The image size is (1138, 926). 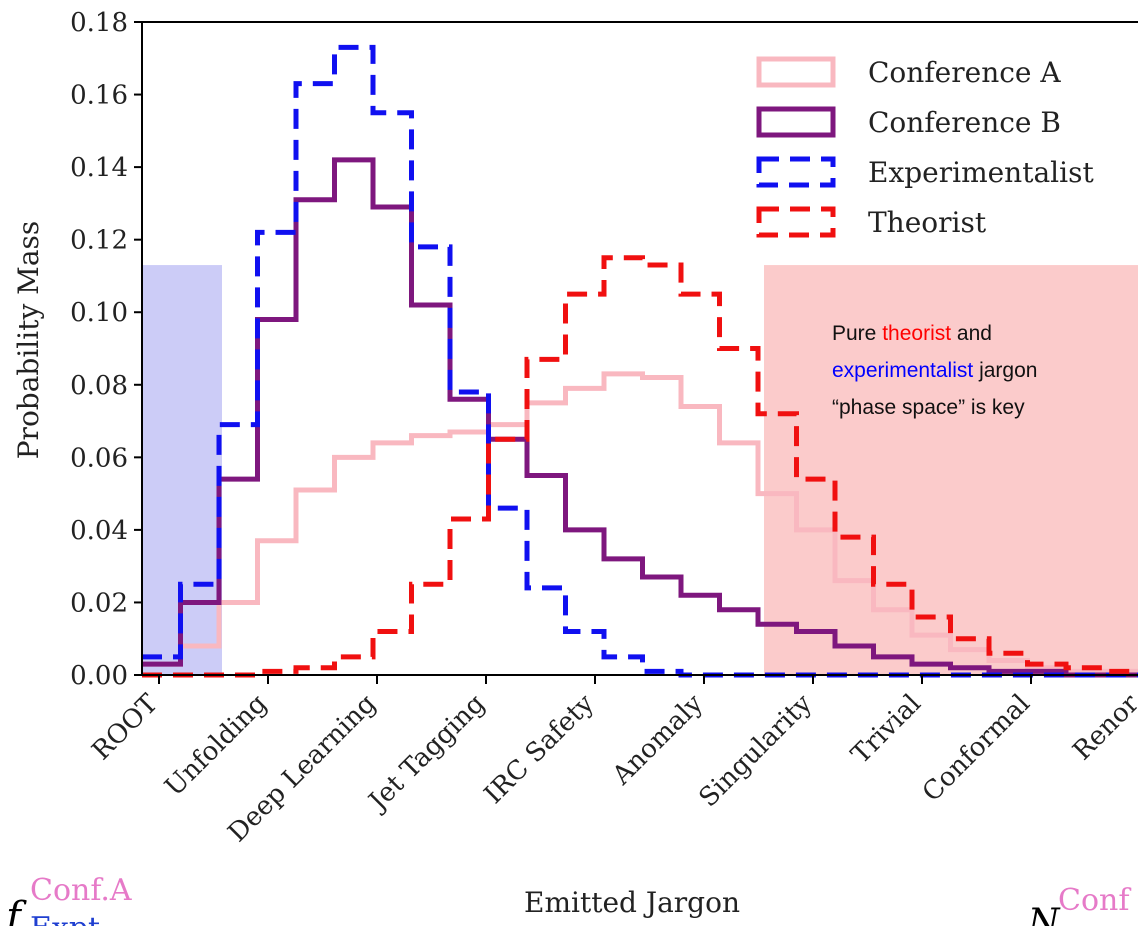 I want to click on annotation-line-1: Pure theorist and, so click(x=912, y=333).